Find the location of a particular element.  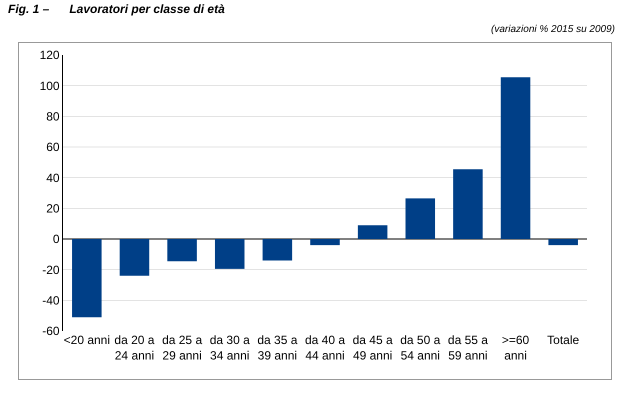

y-tick-label: 40 is located at coordinates (53, 177).